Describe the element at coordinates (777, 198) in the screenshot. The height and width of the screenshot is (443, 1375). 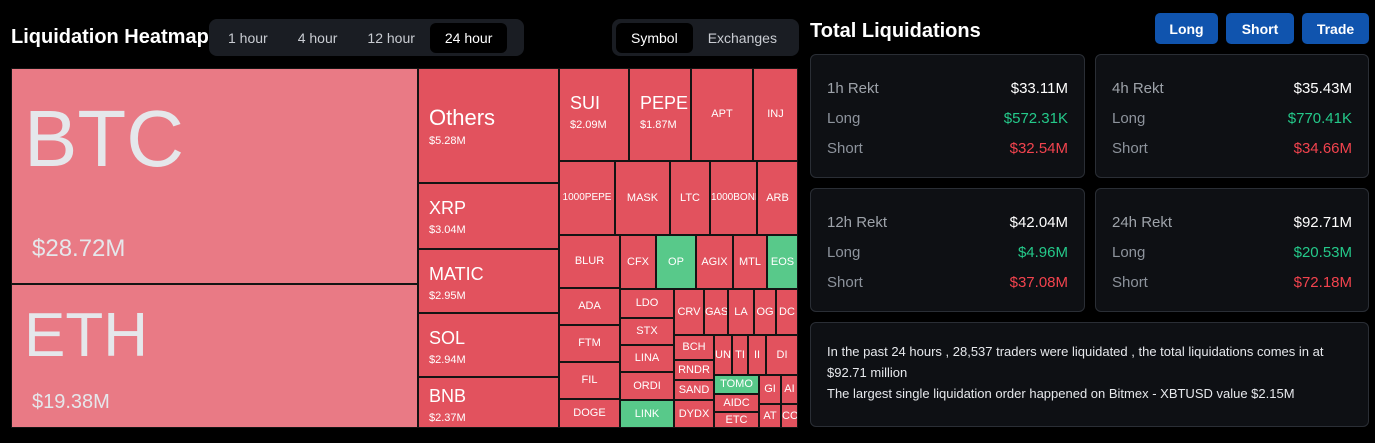
I see `heatmap-tile: ARB` at that location.